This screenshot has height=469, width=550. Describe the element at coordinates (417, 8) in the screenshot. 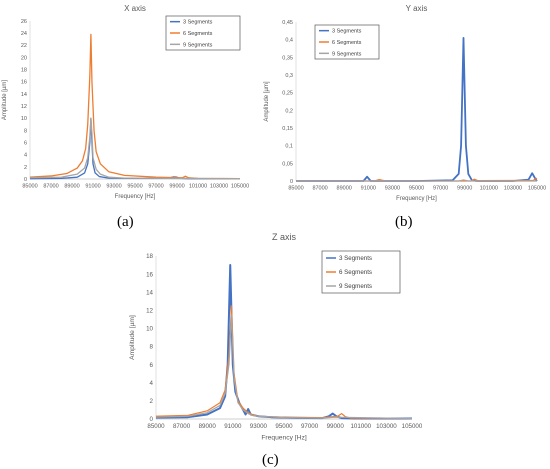

I see `chart-title: Y axis` at that location.